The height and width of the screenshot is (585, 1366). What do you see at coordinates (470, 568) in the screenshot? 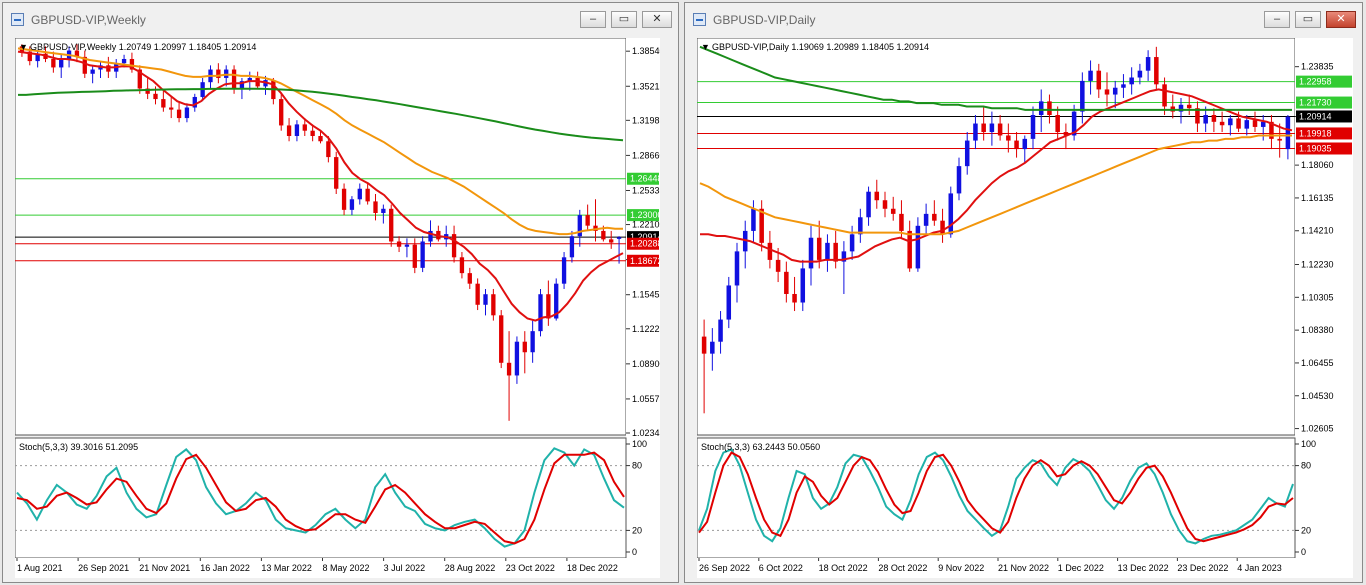
I see `date-tick-label: 28 Aug 2022` at bounding box center [470, 568].